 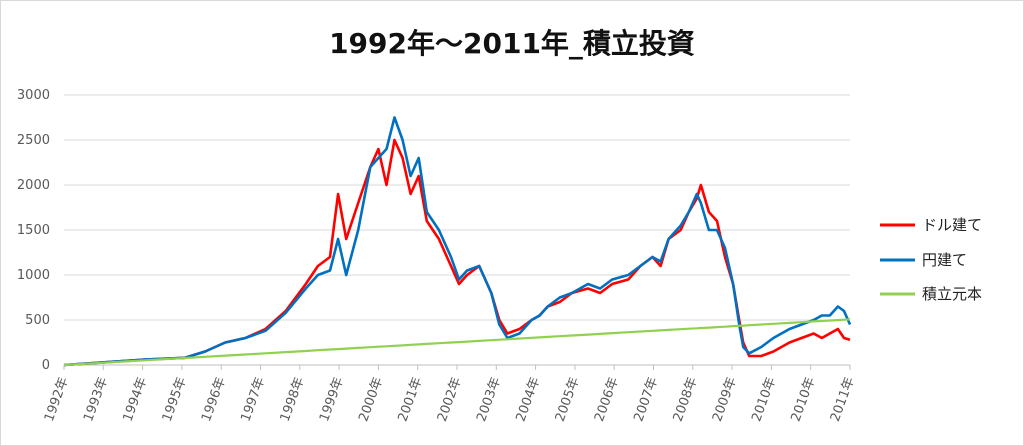 What do you see at coordinates (371, 399) in the screenshot?
I see `x-tick-label: 2000年` at bounding box center [371, 399].